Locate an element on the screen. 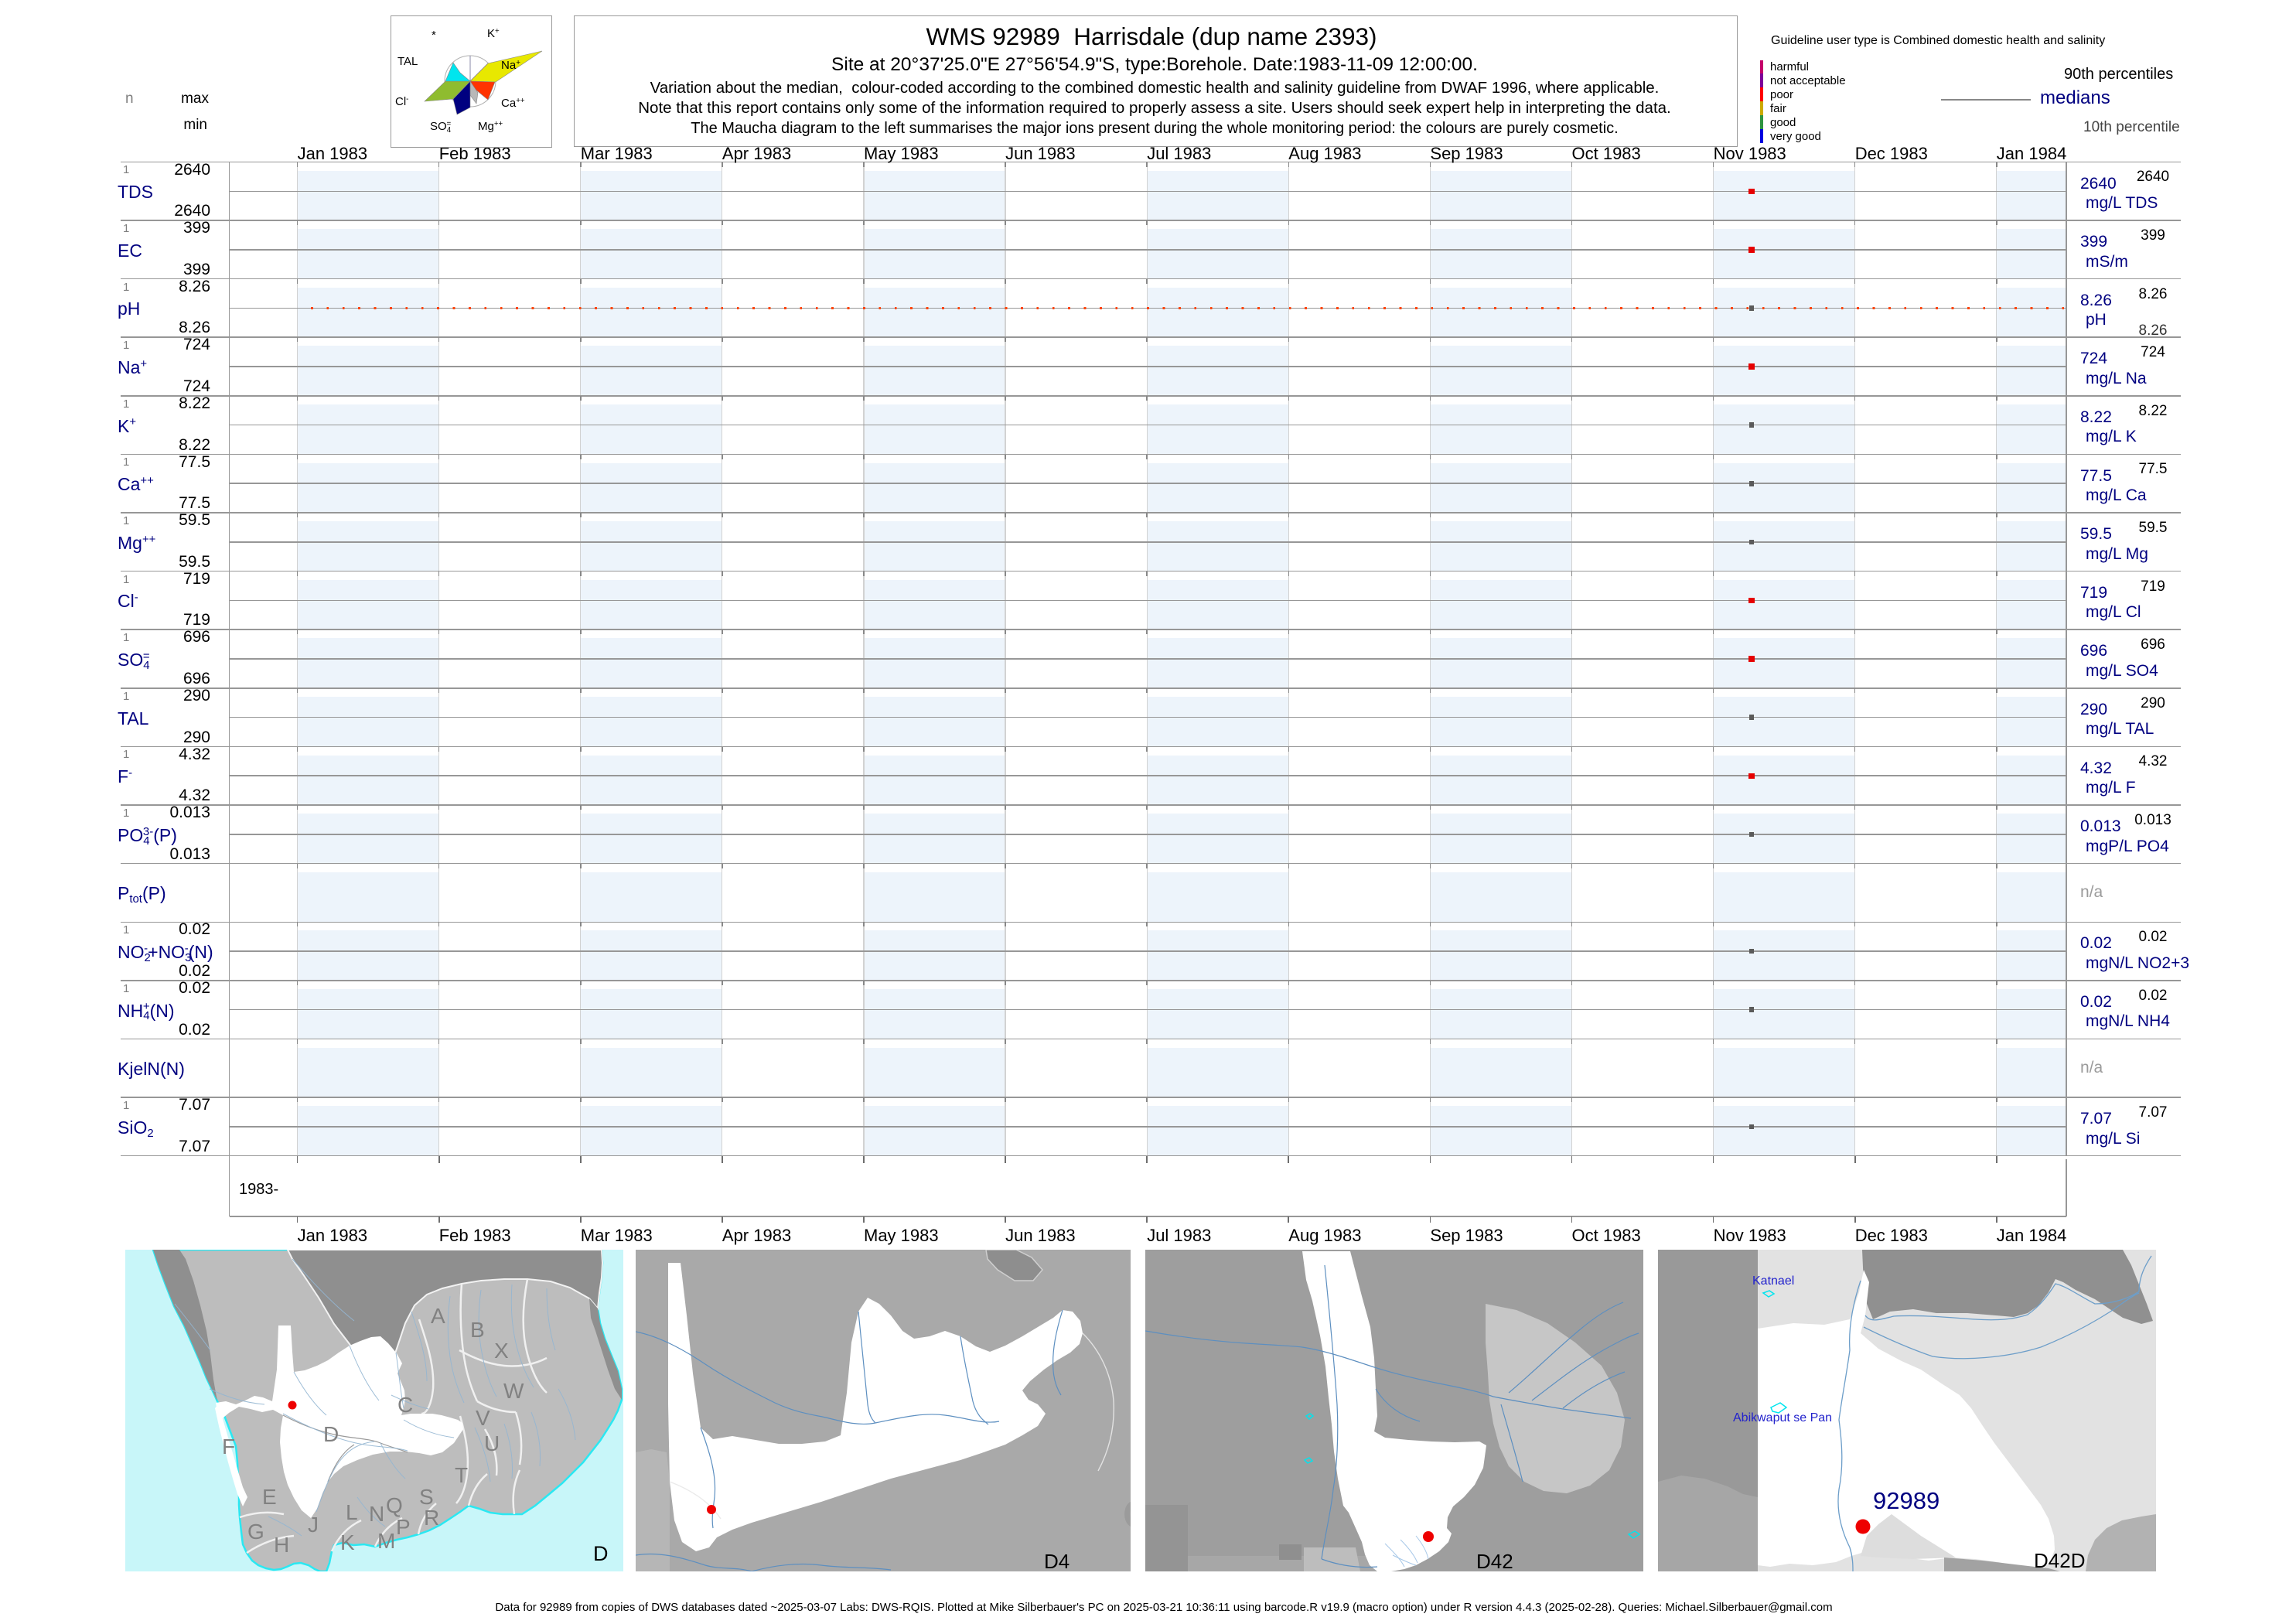  svg-text: B is located at coordinates (477, 1330).